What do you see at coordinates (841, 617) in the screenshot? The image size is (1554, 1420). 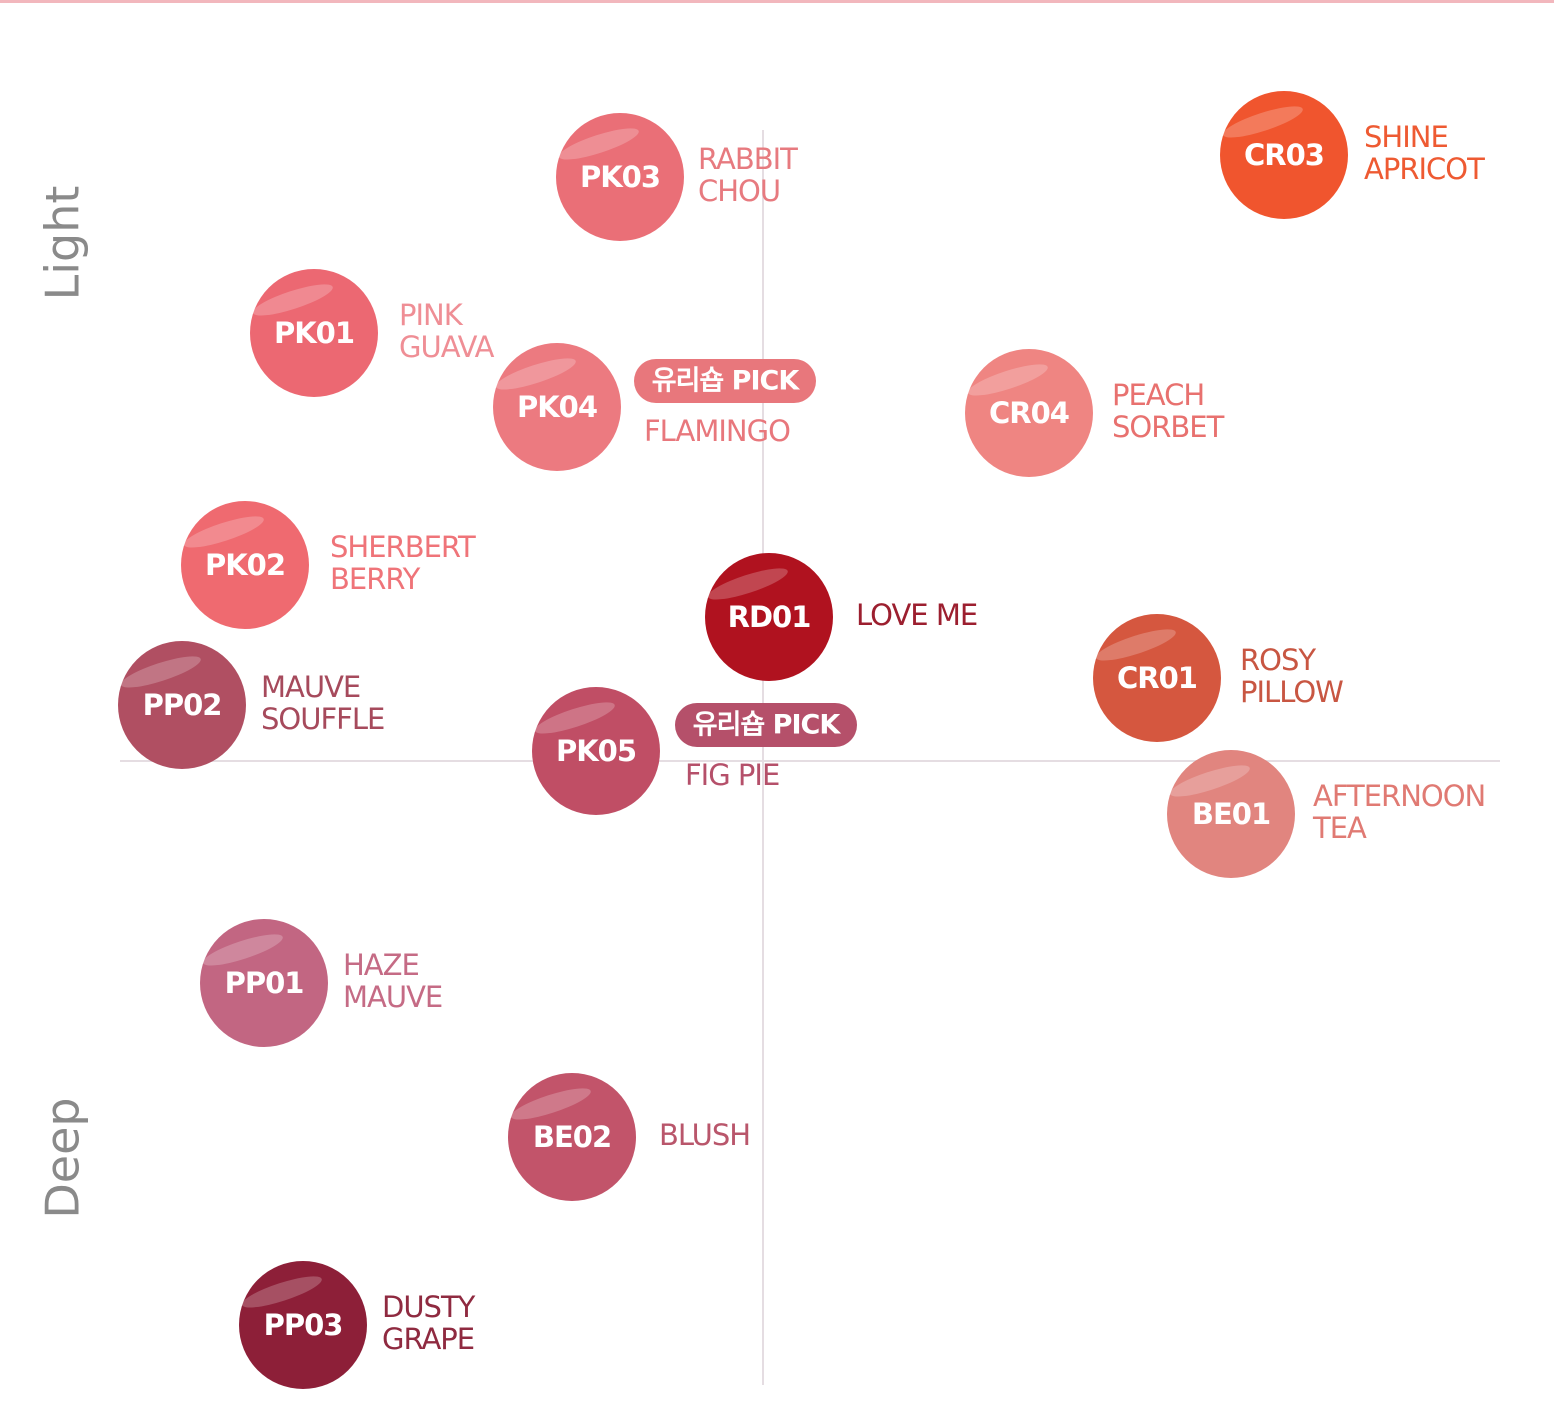 I see `shade-node: RD01 LOVE ME` at bounding box center [841, 617].